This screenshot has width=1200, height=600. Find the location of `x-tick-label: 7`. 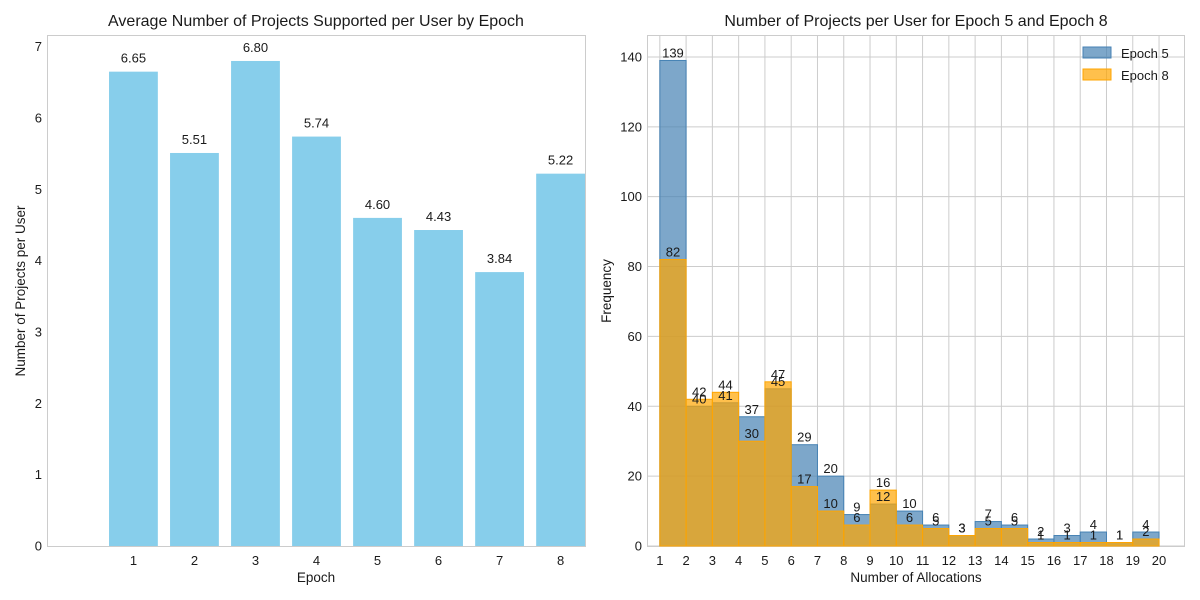

x-tick-label: 7 is located at coordinates (499, 560).